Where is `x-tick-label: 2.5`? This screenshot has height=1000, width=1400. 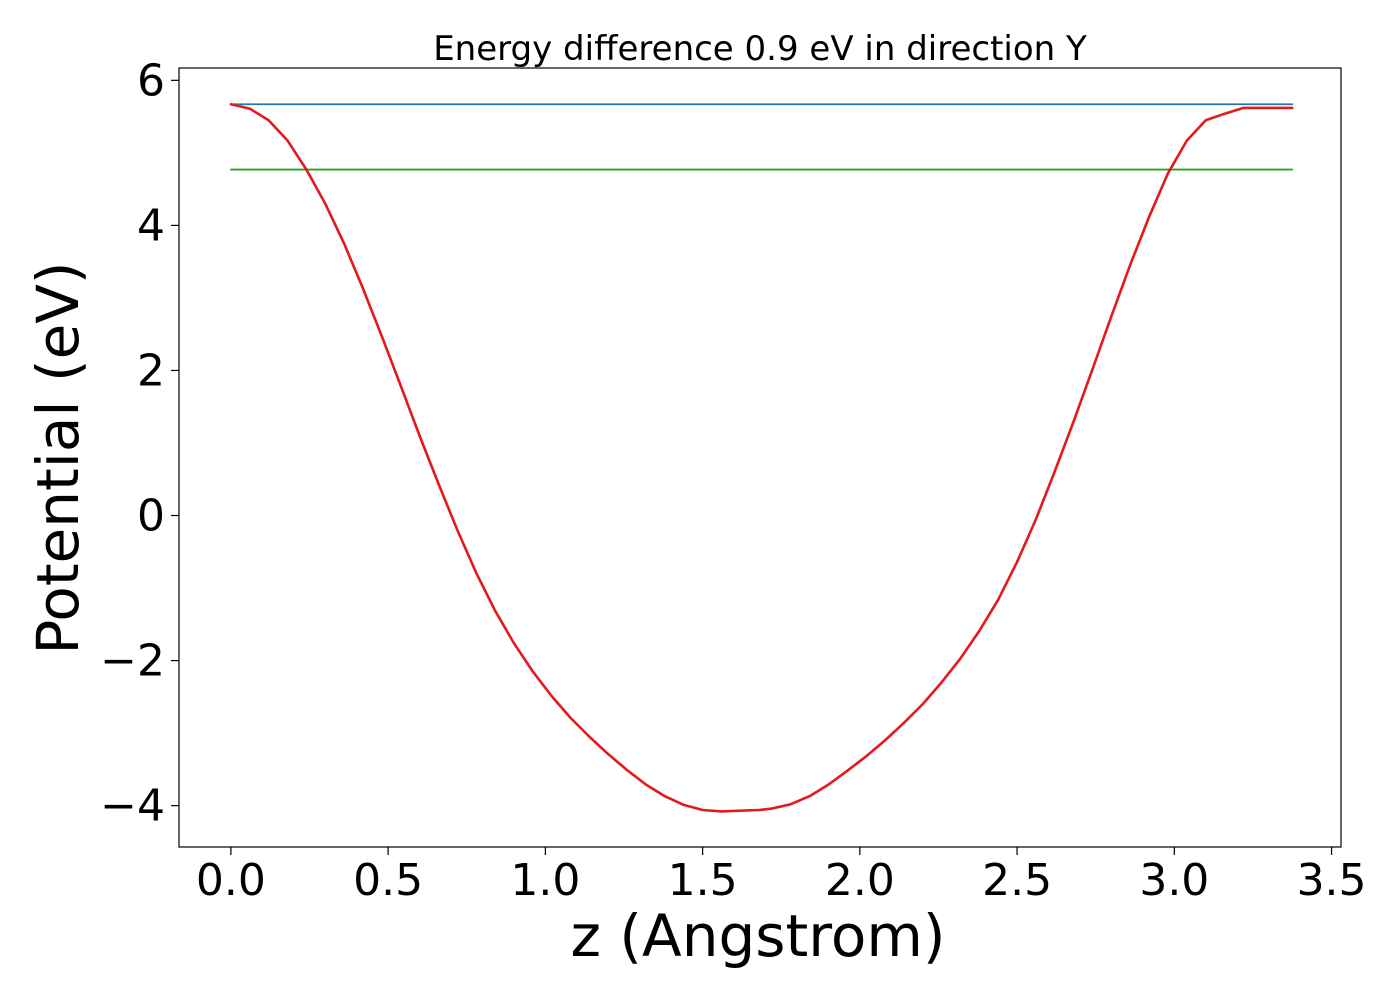
x-tick-label: 2.5 is located at coordinates (1017, 880).